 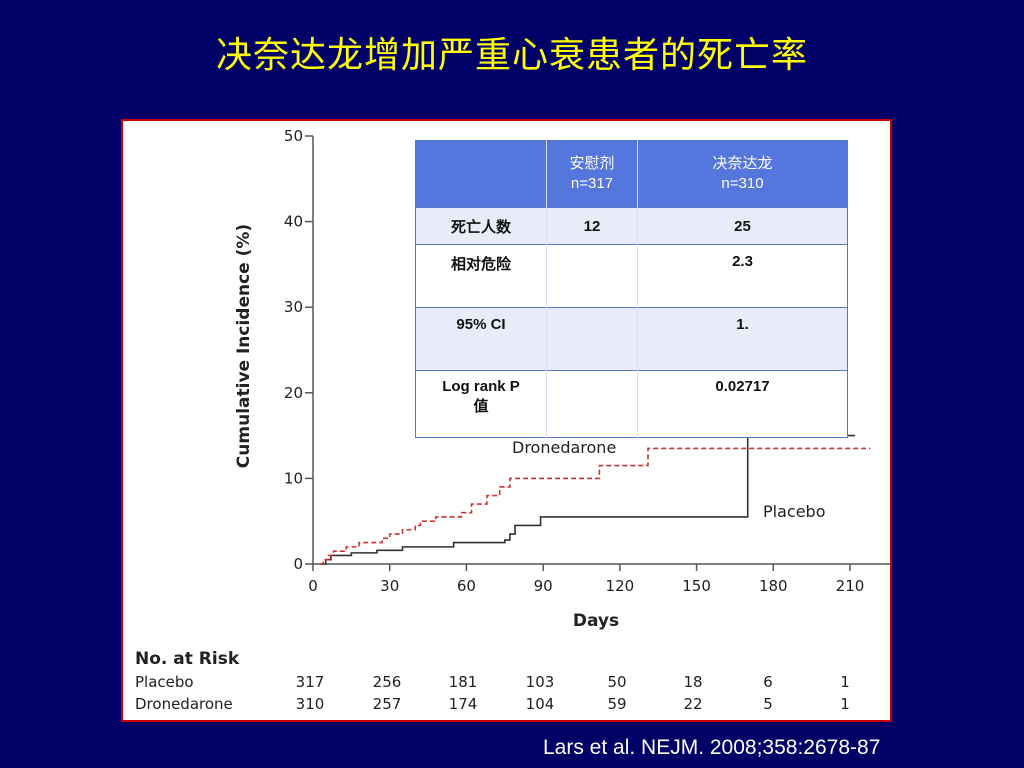 I want to click on risk-value: 50, so click(x=616, y=682).